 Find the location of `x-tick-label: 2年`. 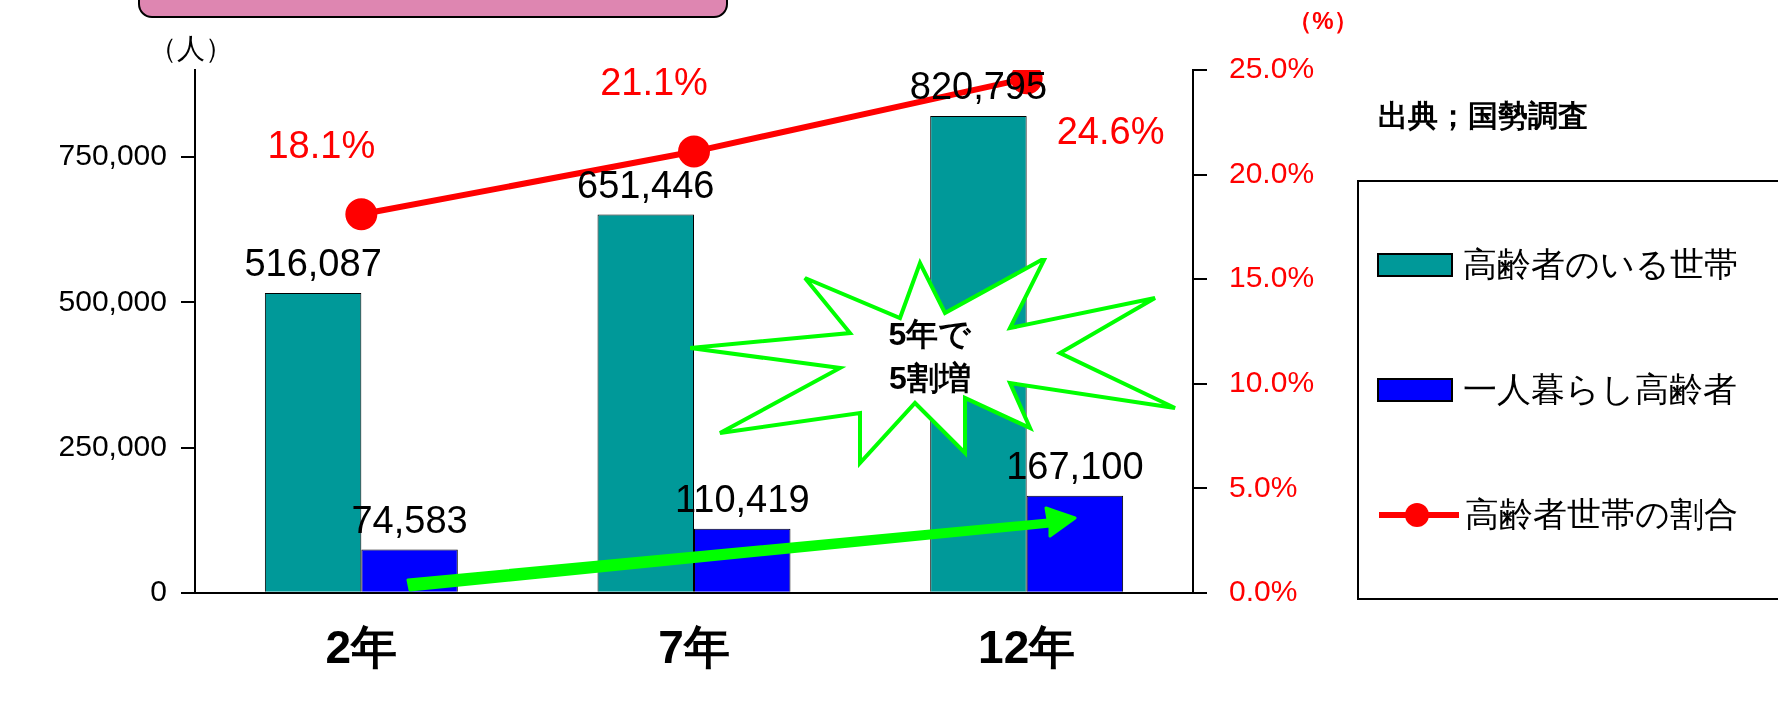

x-tick-label: 2年 is located at coordinates (361, 647).